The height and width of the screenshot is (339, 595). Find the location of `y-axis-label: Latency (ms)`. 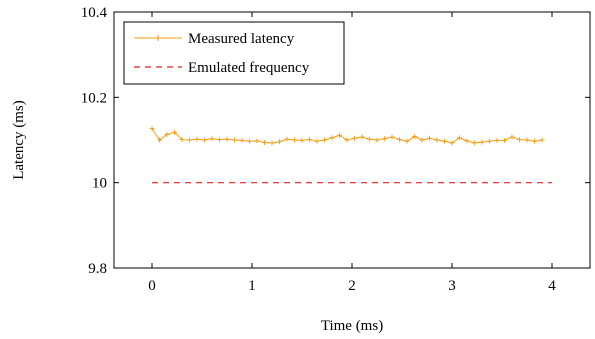

y-axis-label: Latency (ms) is located at coordinates (19, 140).